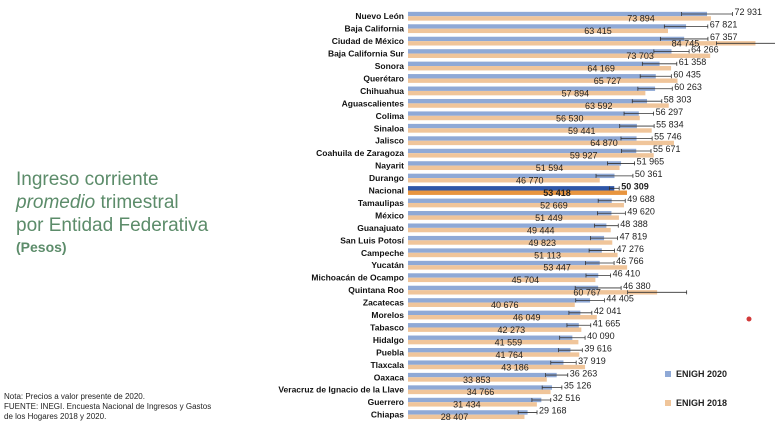  Describe the element at coordinates (570, 118) in the screenshot. I see `value-label-2018-row-8: 56 530` at that location.